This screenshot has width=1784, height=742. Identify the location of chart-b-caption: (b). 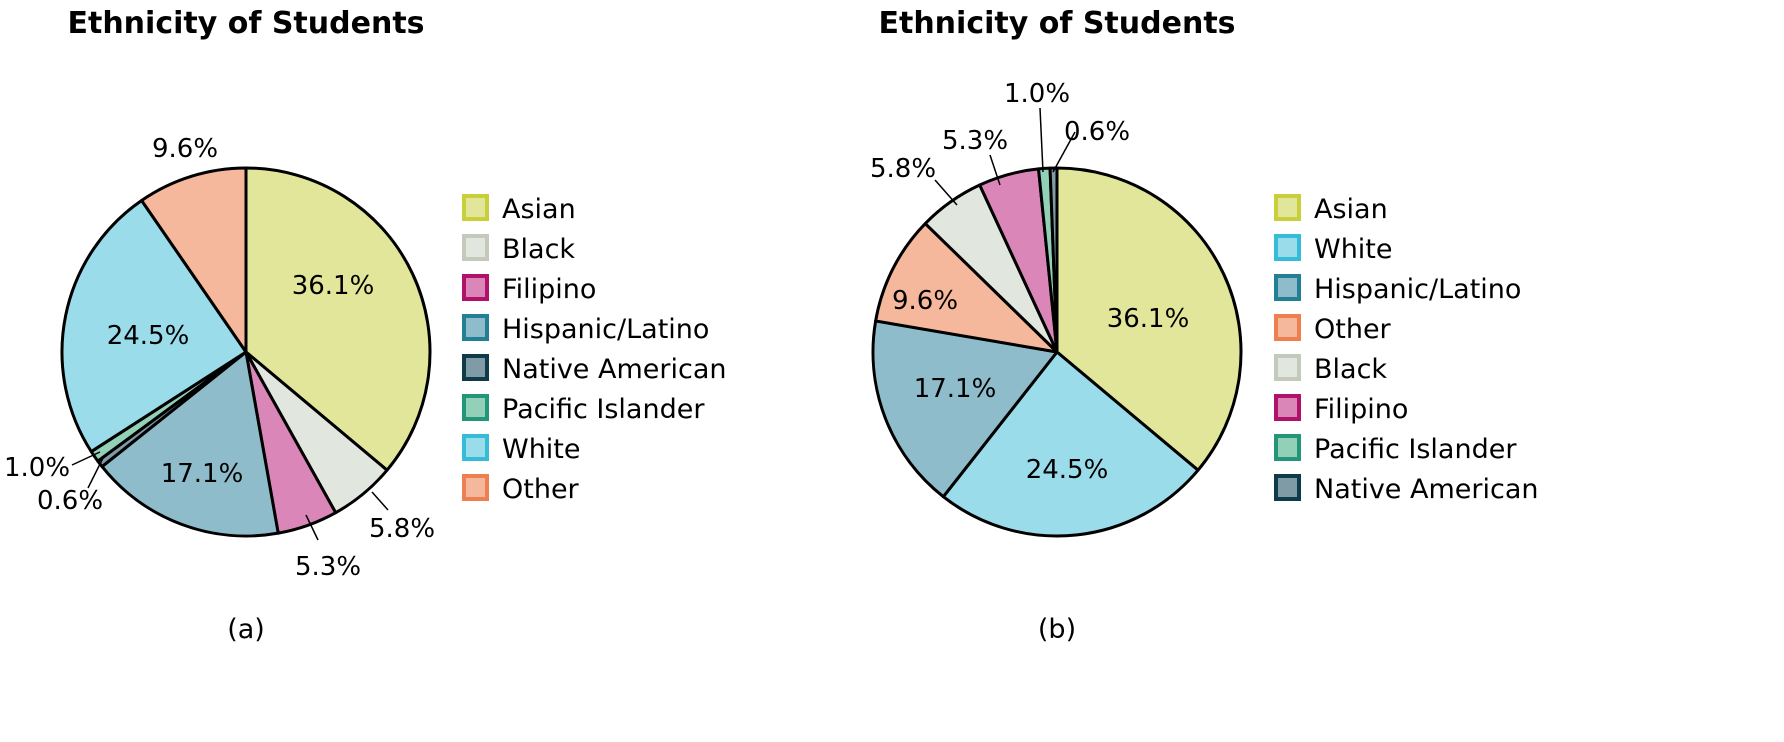
(1057, 629).